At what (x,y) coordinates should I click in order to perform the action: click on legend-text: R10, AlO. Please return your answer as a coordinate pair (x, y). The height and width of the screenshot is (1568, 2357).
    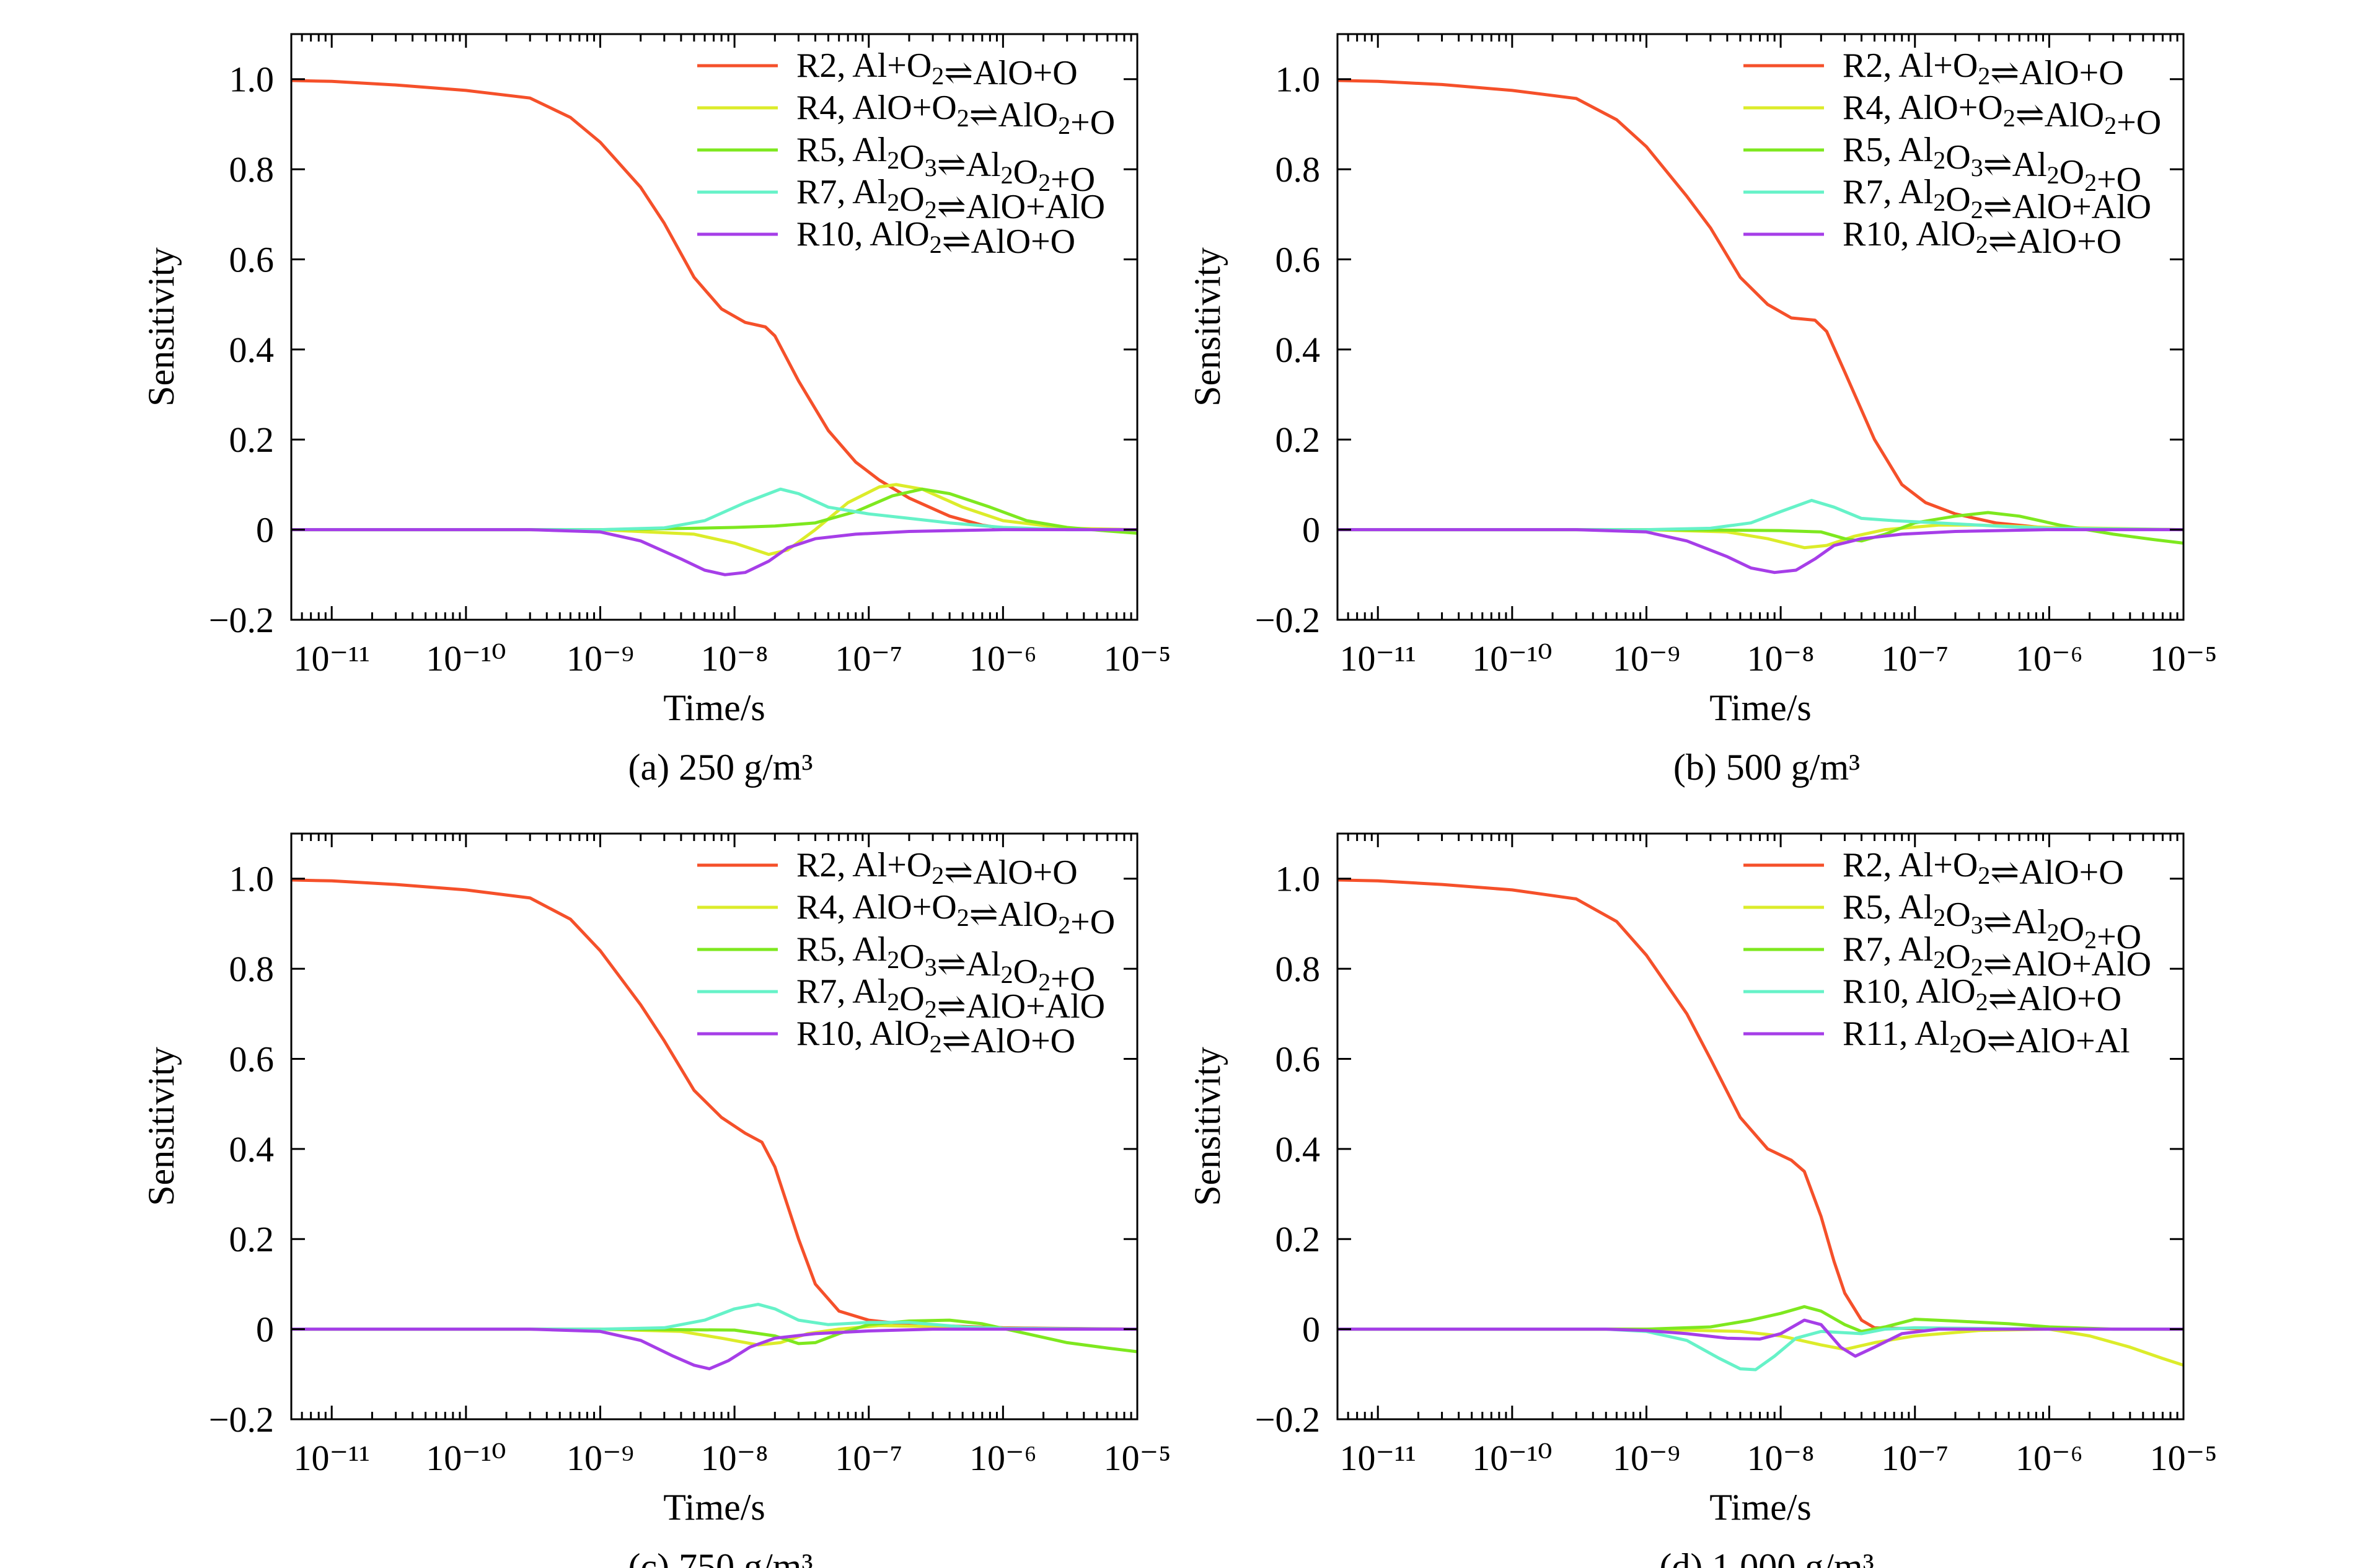
    Looking at the image, I should click on (863, 1034).